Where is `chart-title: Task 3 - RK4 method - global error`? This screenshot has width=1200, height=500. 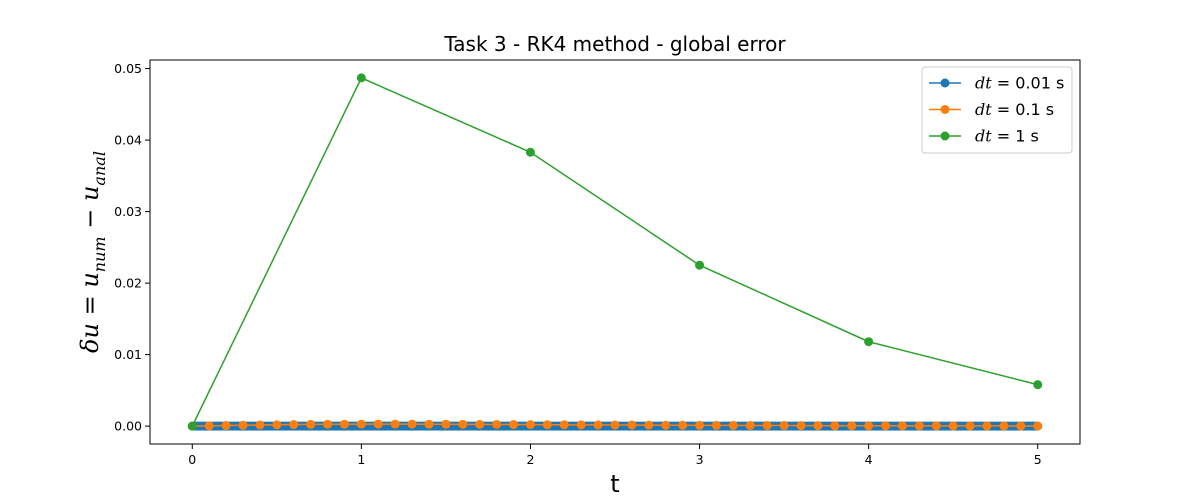 chart-title: Task 3 - RK4 method - global error is located at coordinates (614, 44).